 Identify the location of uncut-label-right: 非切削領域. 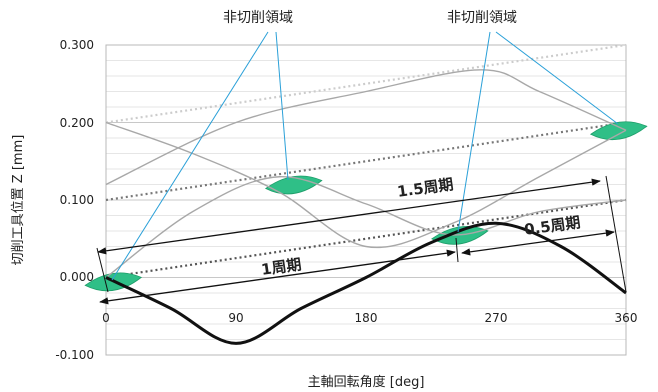
(482, 17).